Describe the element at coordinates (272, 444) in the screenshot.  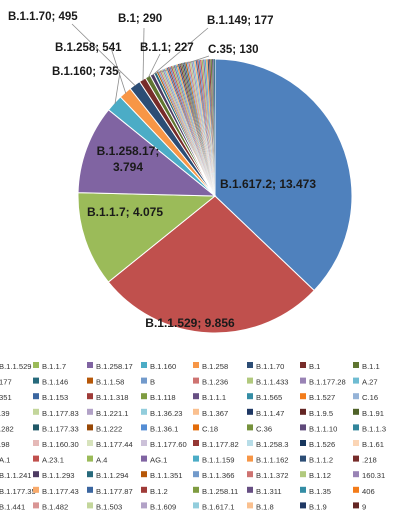
I see `legend-item-label: B.1.258.3` at that location.